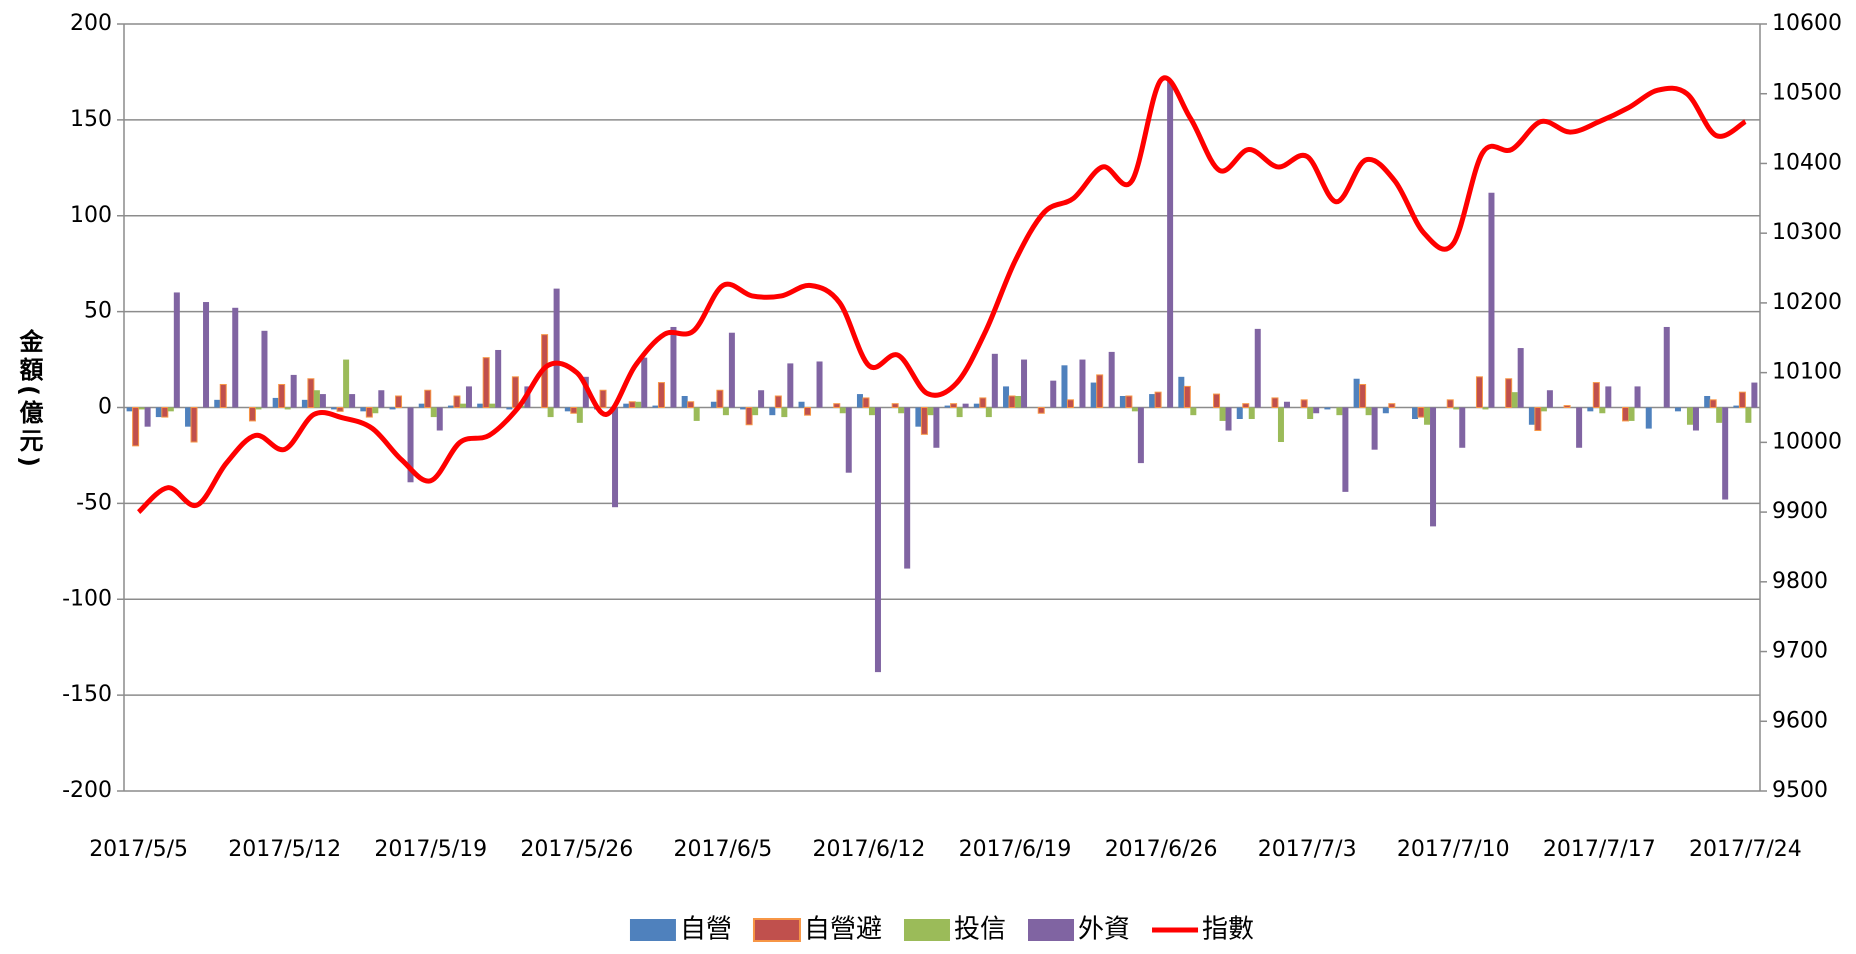  Describe the element at coordinates (1807, 93) in the screenshot. I see `y2-tick-label: 10500` at that location.